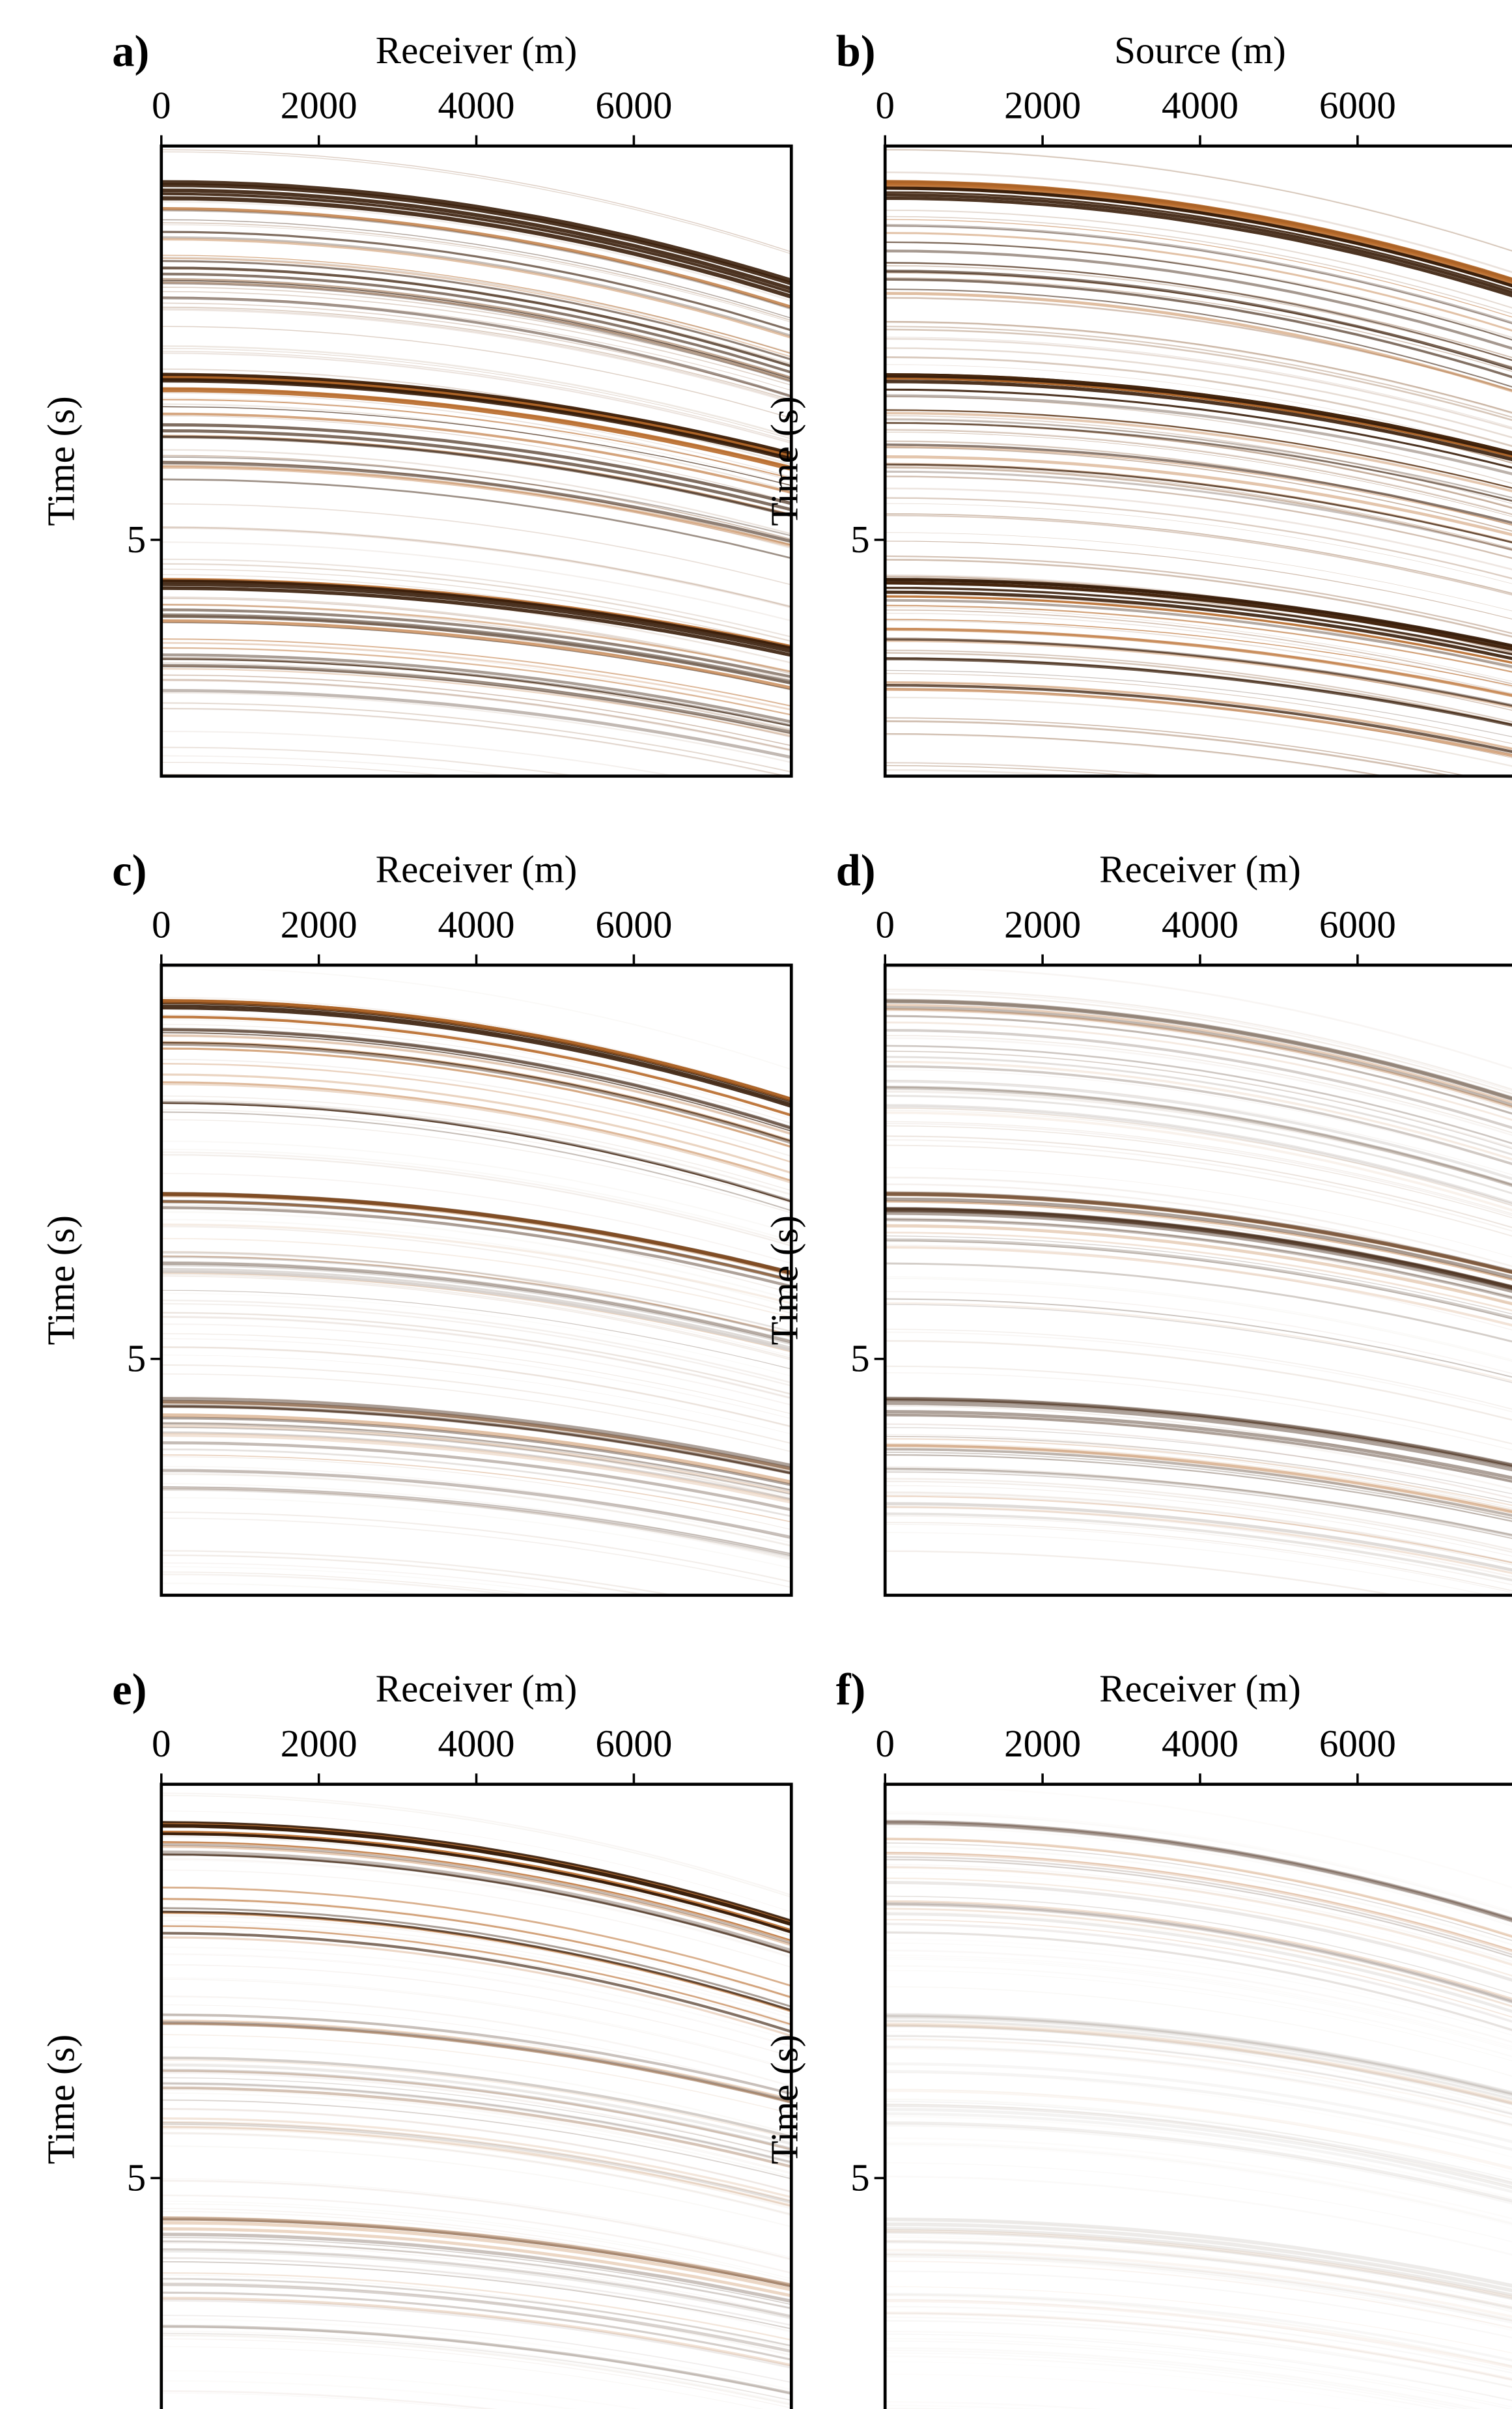 The height and width of the screenshot is (2409, 1512). What do you see at coordinates (634, 924) in the screenshot?
I see `x-tick-label: 6000` at bounding box center [634, 924].